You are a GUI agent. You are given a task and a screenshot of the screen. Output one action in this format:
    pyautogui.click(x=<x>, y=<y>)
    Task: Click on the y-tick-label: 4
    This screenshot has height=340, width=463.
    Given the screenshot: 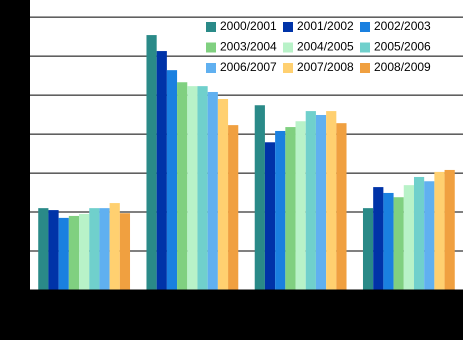 What is the action you would take?
    pyautogui.click(x=20, y=133)
    